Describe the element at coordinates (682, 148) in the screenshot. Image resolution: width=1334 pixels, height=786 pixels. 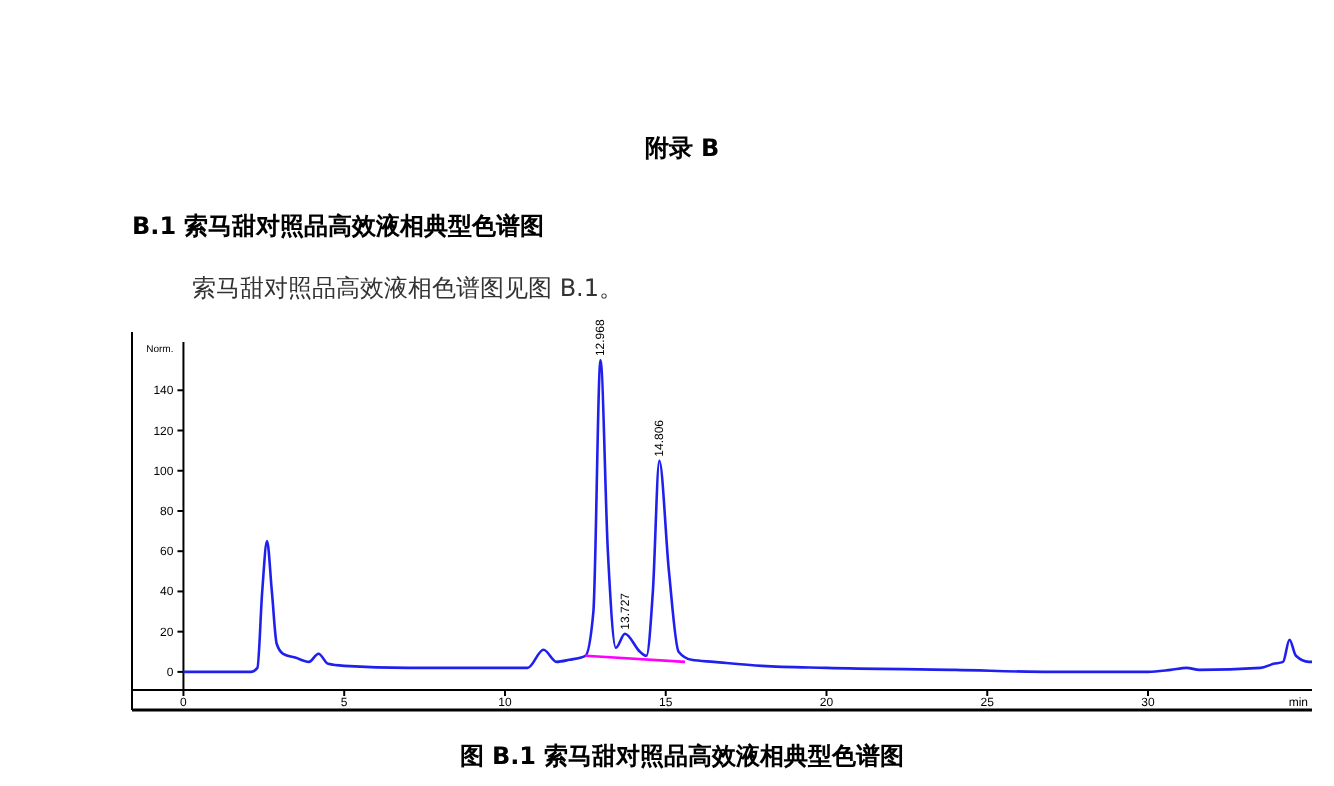
I see `chart-title: 附录 B` at that location.